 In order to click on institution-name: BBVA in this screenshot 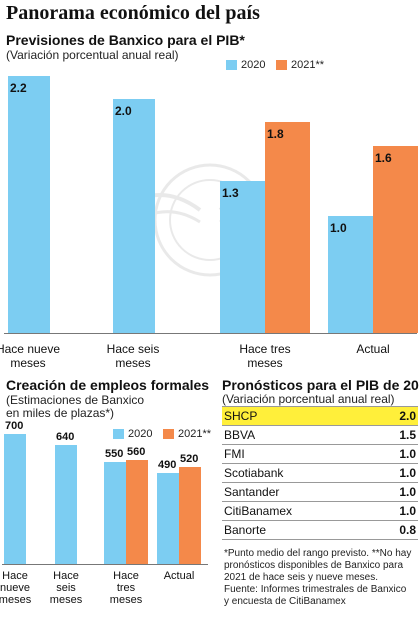, I will do `click(240, 435)`.